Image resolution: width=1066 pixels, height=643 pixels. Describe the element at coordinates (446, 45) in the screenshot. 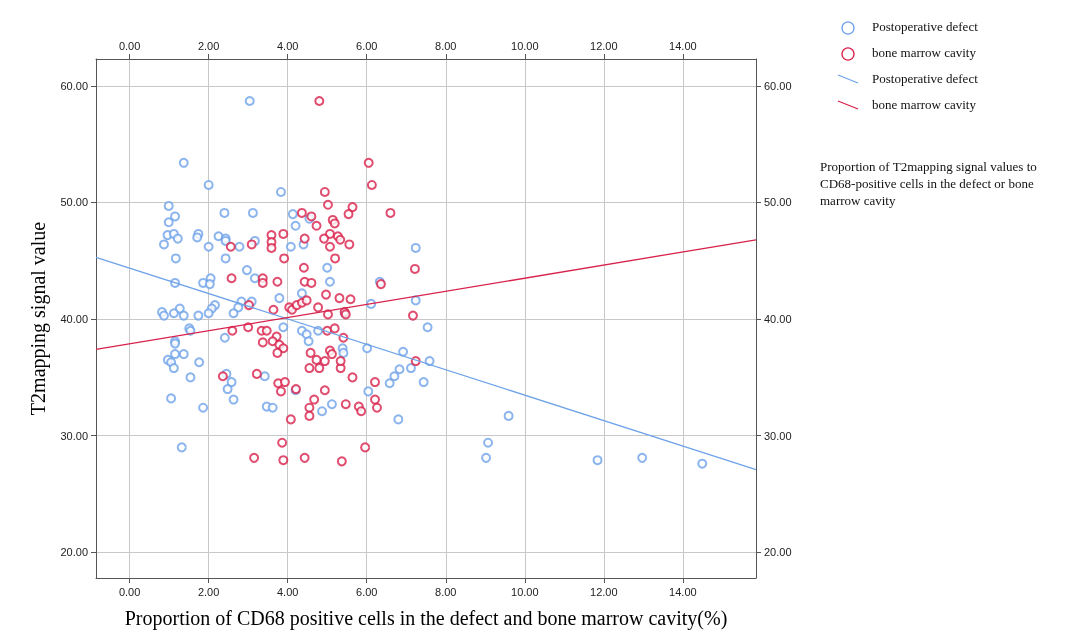

I see `x2-tick-label: 8.00` at that location.